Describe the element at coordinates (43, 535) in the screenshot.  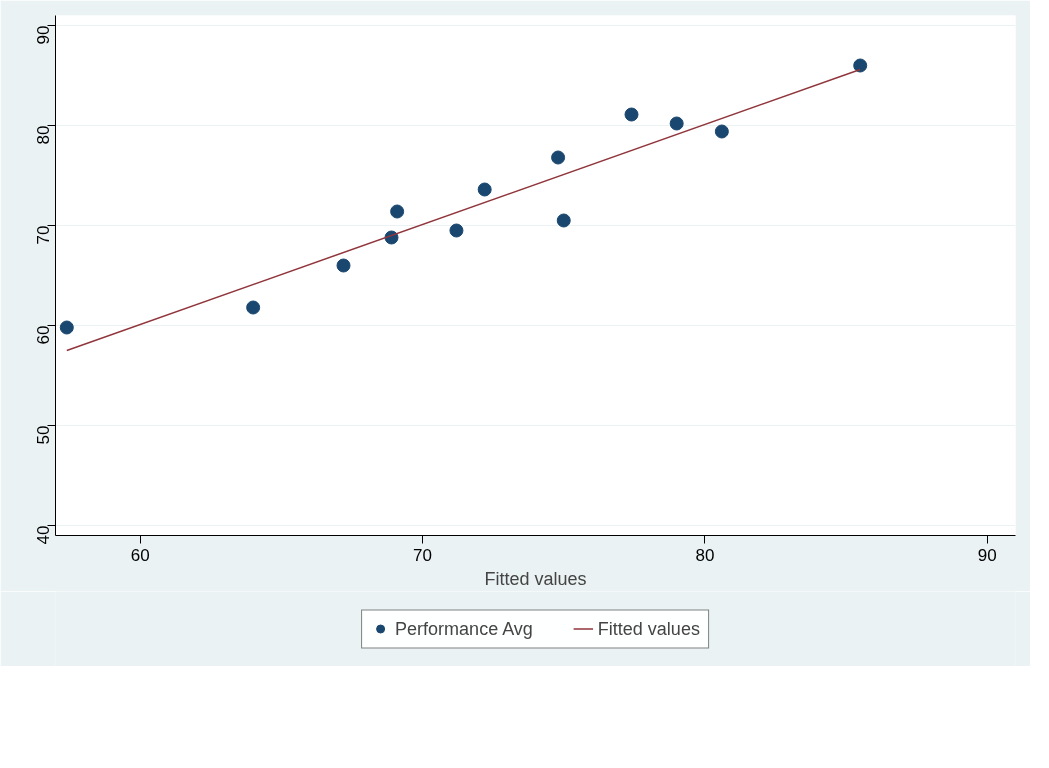
I see `y-tick-label: 40` at that location.